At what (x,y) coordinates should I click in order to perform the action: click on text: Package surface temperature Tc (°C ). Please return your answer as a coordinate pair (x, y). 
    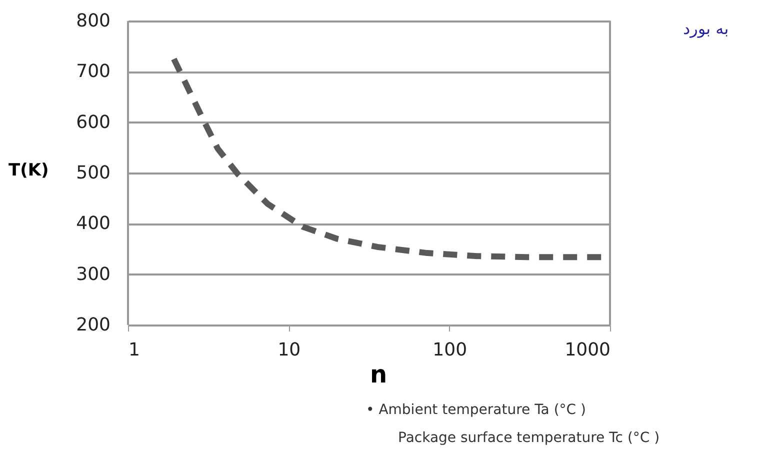
    Looking at the image, I should click on (529, 438).